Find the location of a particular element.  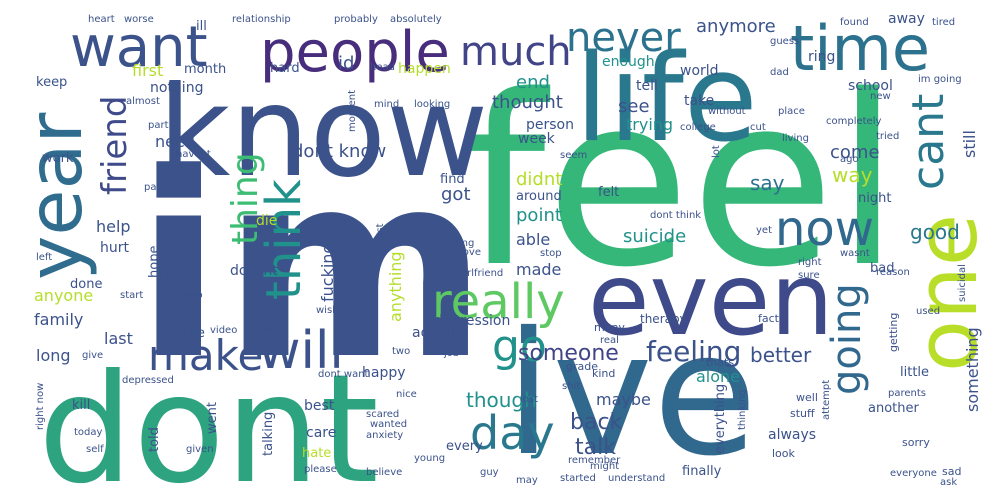

word-looking: looking is located at coordinates (432, 104).